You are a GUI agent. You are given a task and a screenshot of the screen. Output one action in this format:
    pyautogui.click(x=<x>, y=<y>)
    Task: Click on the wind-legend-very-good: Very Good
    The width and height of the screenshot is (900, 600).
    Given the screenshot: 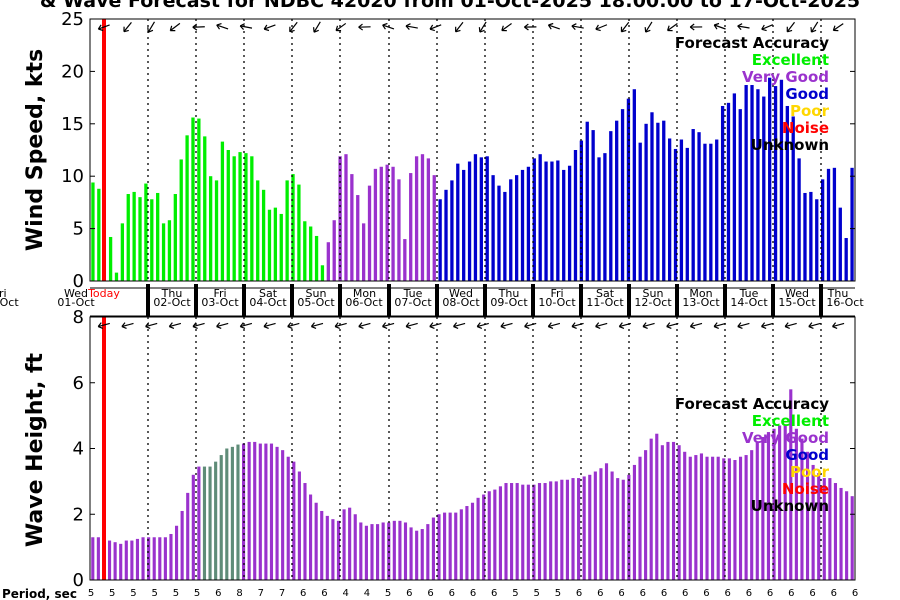 What is the action you would take?
    pyautogui.click(x=785, y=77)
    